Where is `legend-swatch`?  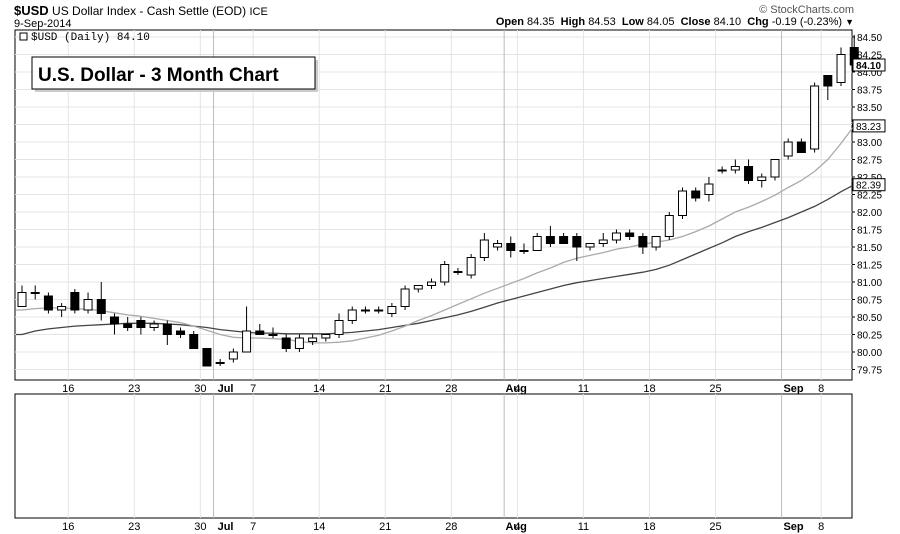
legend-swatch is located at coordinates (23, 36).